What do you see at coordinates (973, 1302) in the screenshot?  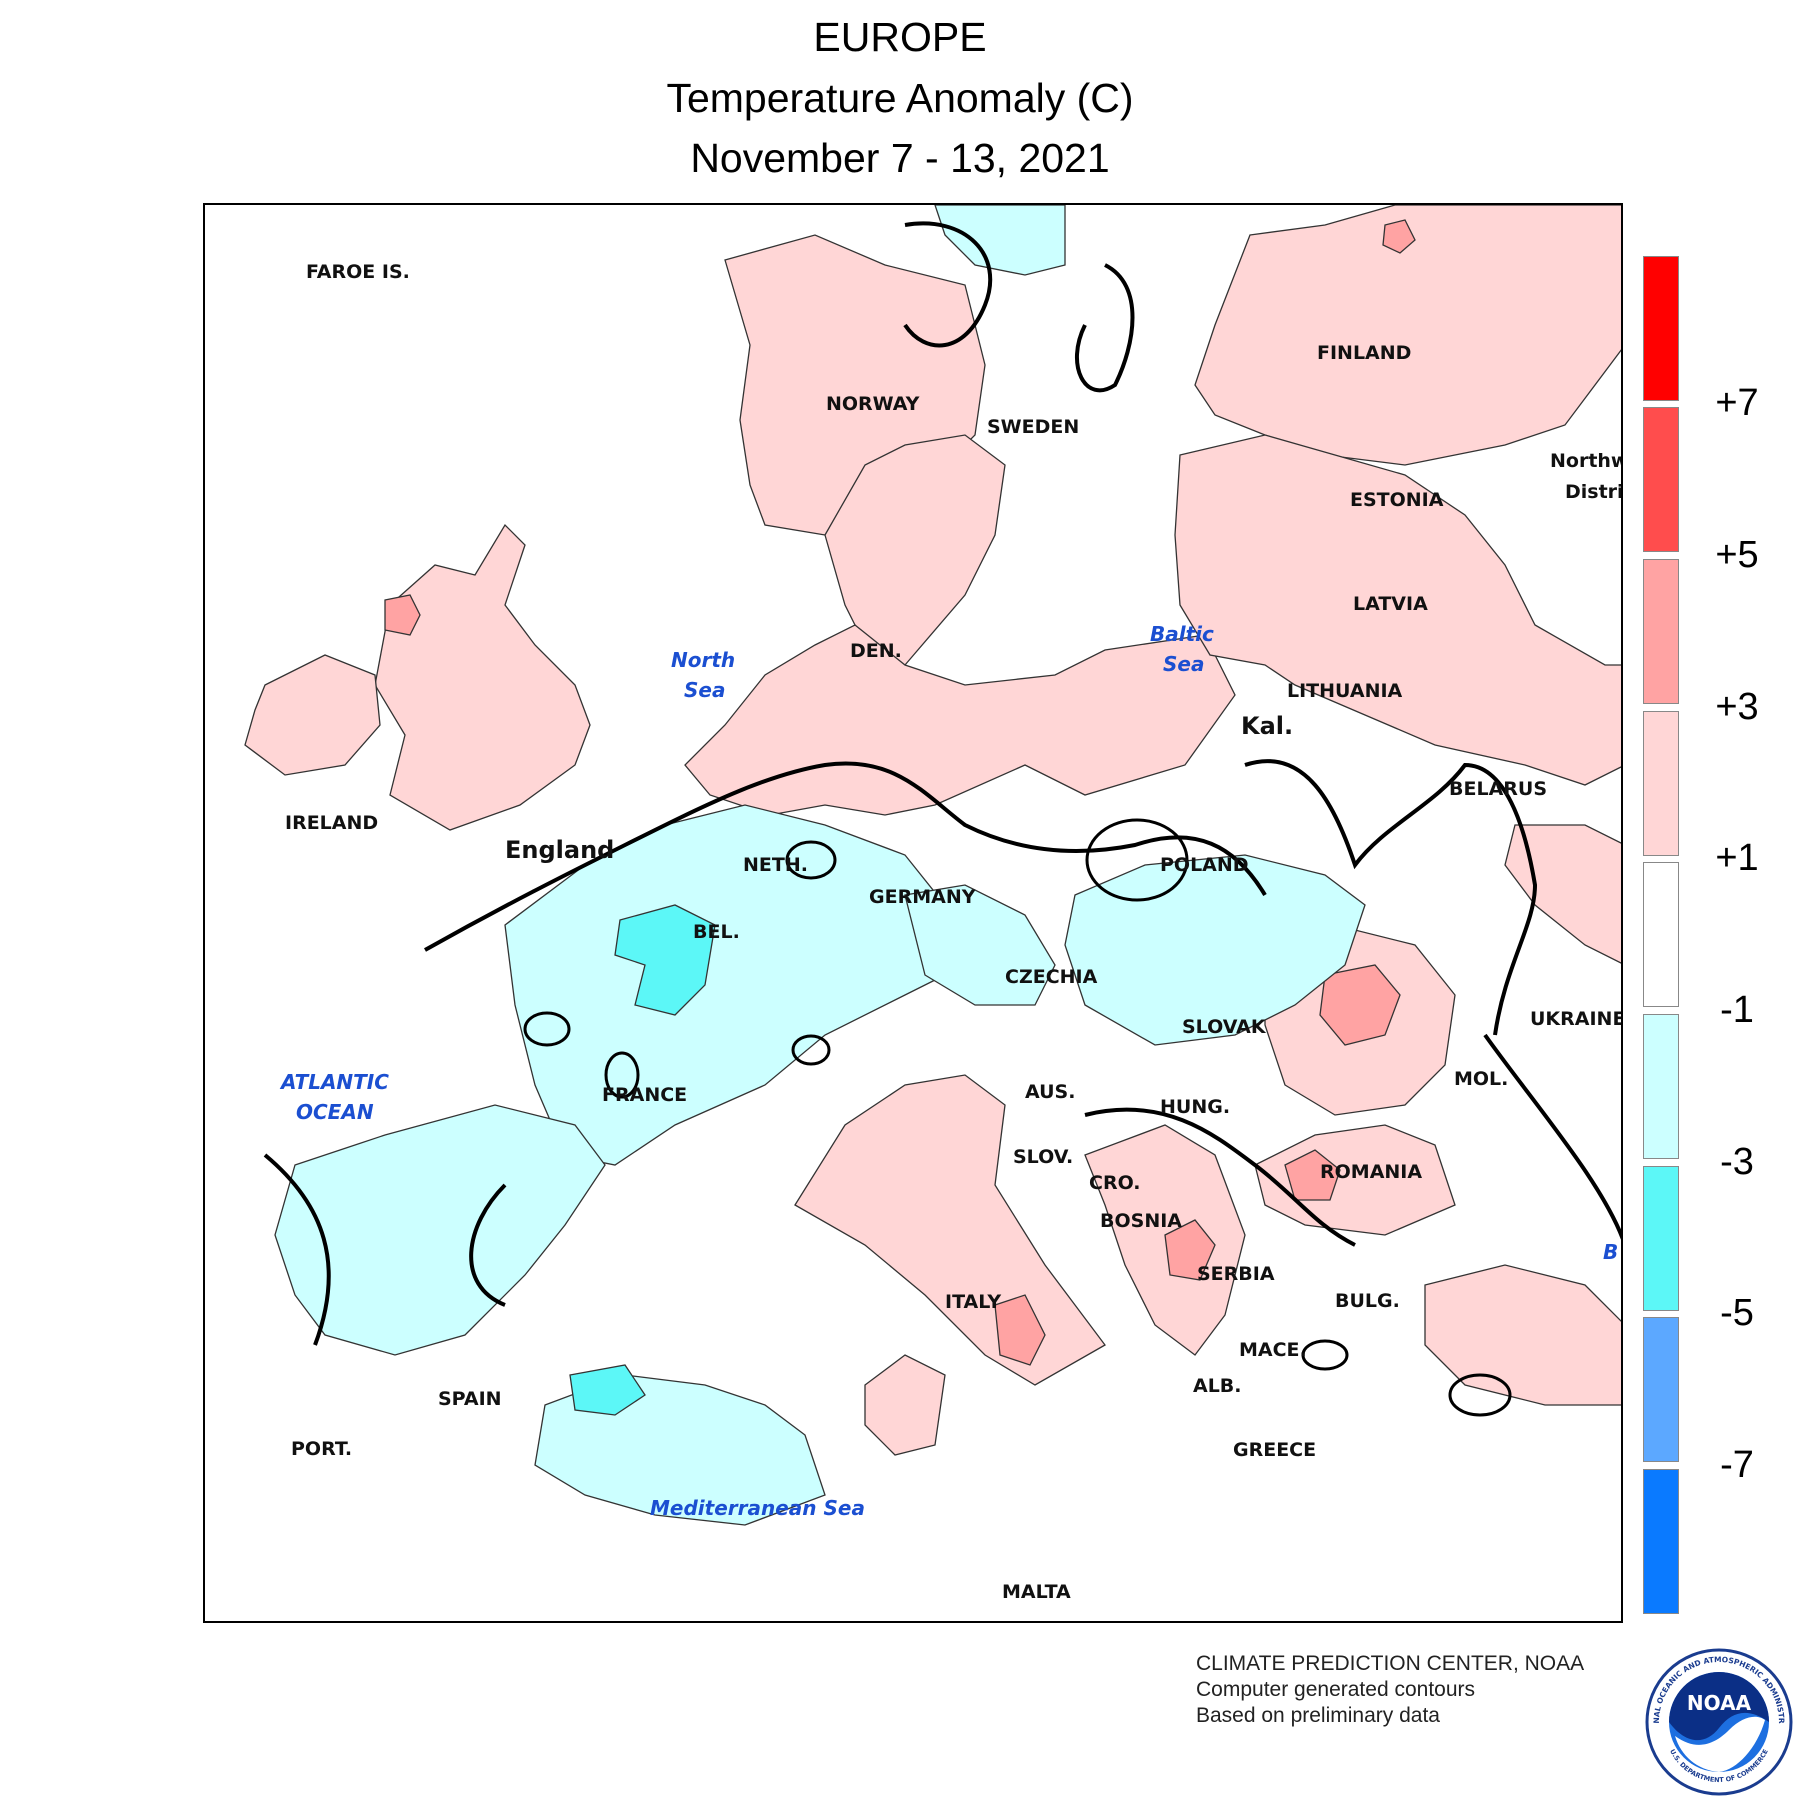 I see `label-italy: ITALY` at bounding box center [973, 1302].